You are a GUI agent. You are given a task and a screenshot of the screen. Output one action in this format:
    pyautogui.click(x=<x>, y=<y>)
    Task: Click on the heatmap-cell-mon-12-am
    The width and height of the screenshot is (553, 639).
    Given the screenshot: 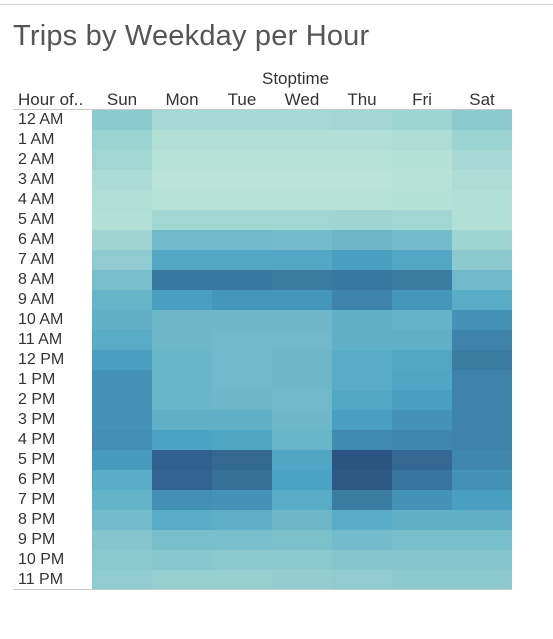 What is the action you would take?
    pyautogui.click(x=182, y=120)
    